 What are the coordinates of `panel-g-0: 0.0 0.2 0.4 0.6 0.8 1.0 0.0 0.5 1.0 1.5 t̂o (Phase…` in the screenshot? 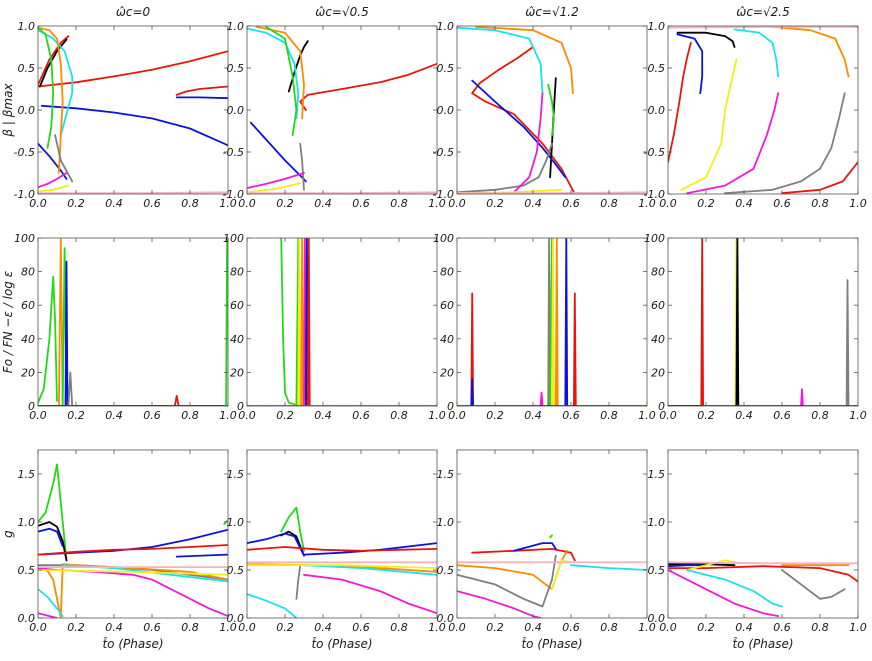 It's located at (119, 550).